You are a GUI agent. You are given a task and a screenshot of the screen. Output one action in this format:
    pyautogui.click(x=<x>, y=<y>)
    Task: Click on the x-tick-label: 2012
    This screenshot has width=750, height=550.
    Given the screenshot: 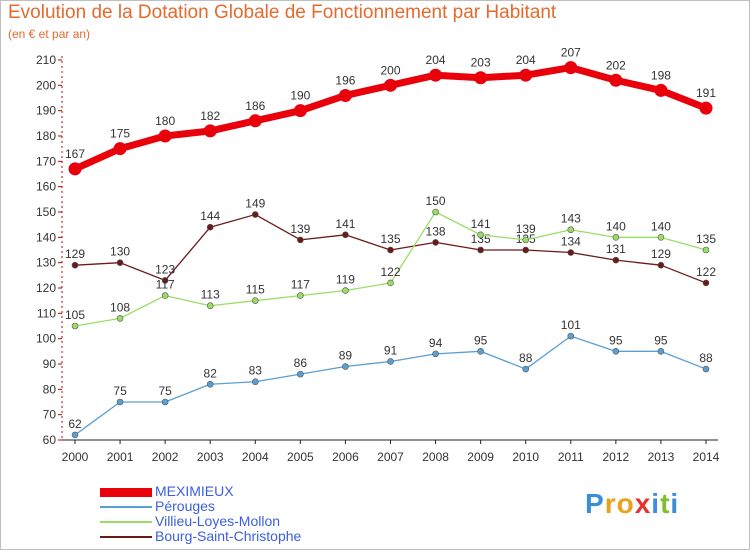 What is the action you would take?
    pyautogui.click(x=616, y=457)
    